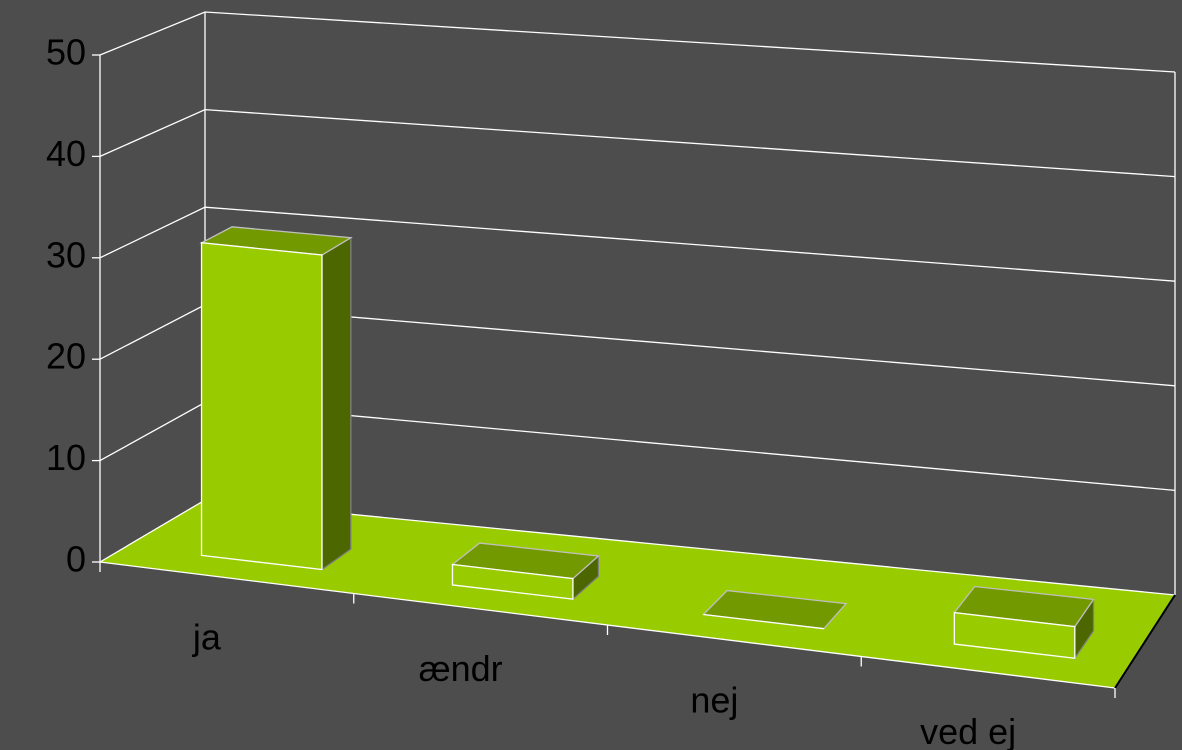 The image size is (1182, 750). What do you see at coordinates (66, 356) in the screenshot?
I see `y-tick-label: 20` at bounding box center [66, 356].